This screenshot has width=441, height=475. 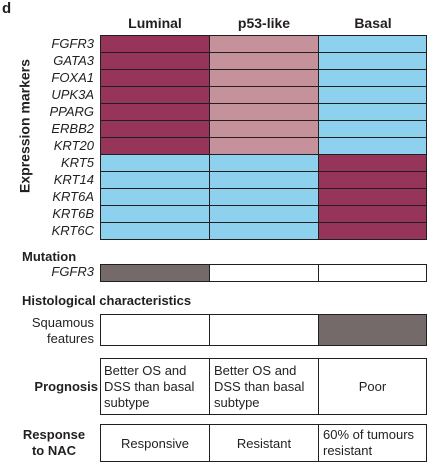 I want to click on mutation-cell-luminal, so click(x=155, y=273).